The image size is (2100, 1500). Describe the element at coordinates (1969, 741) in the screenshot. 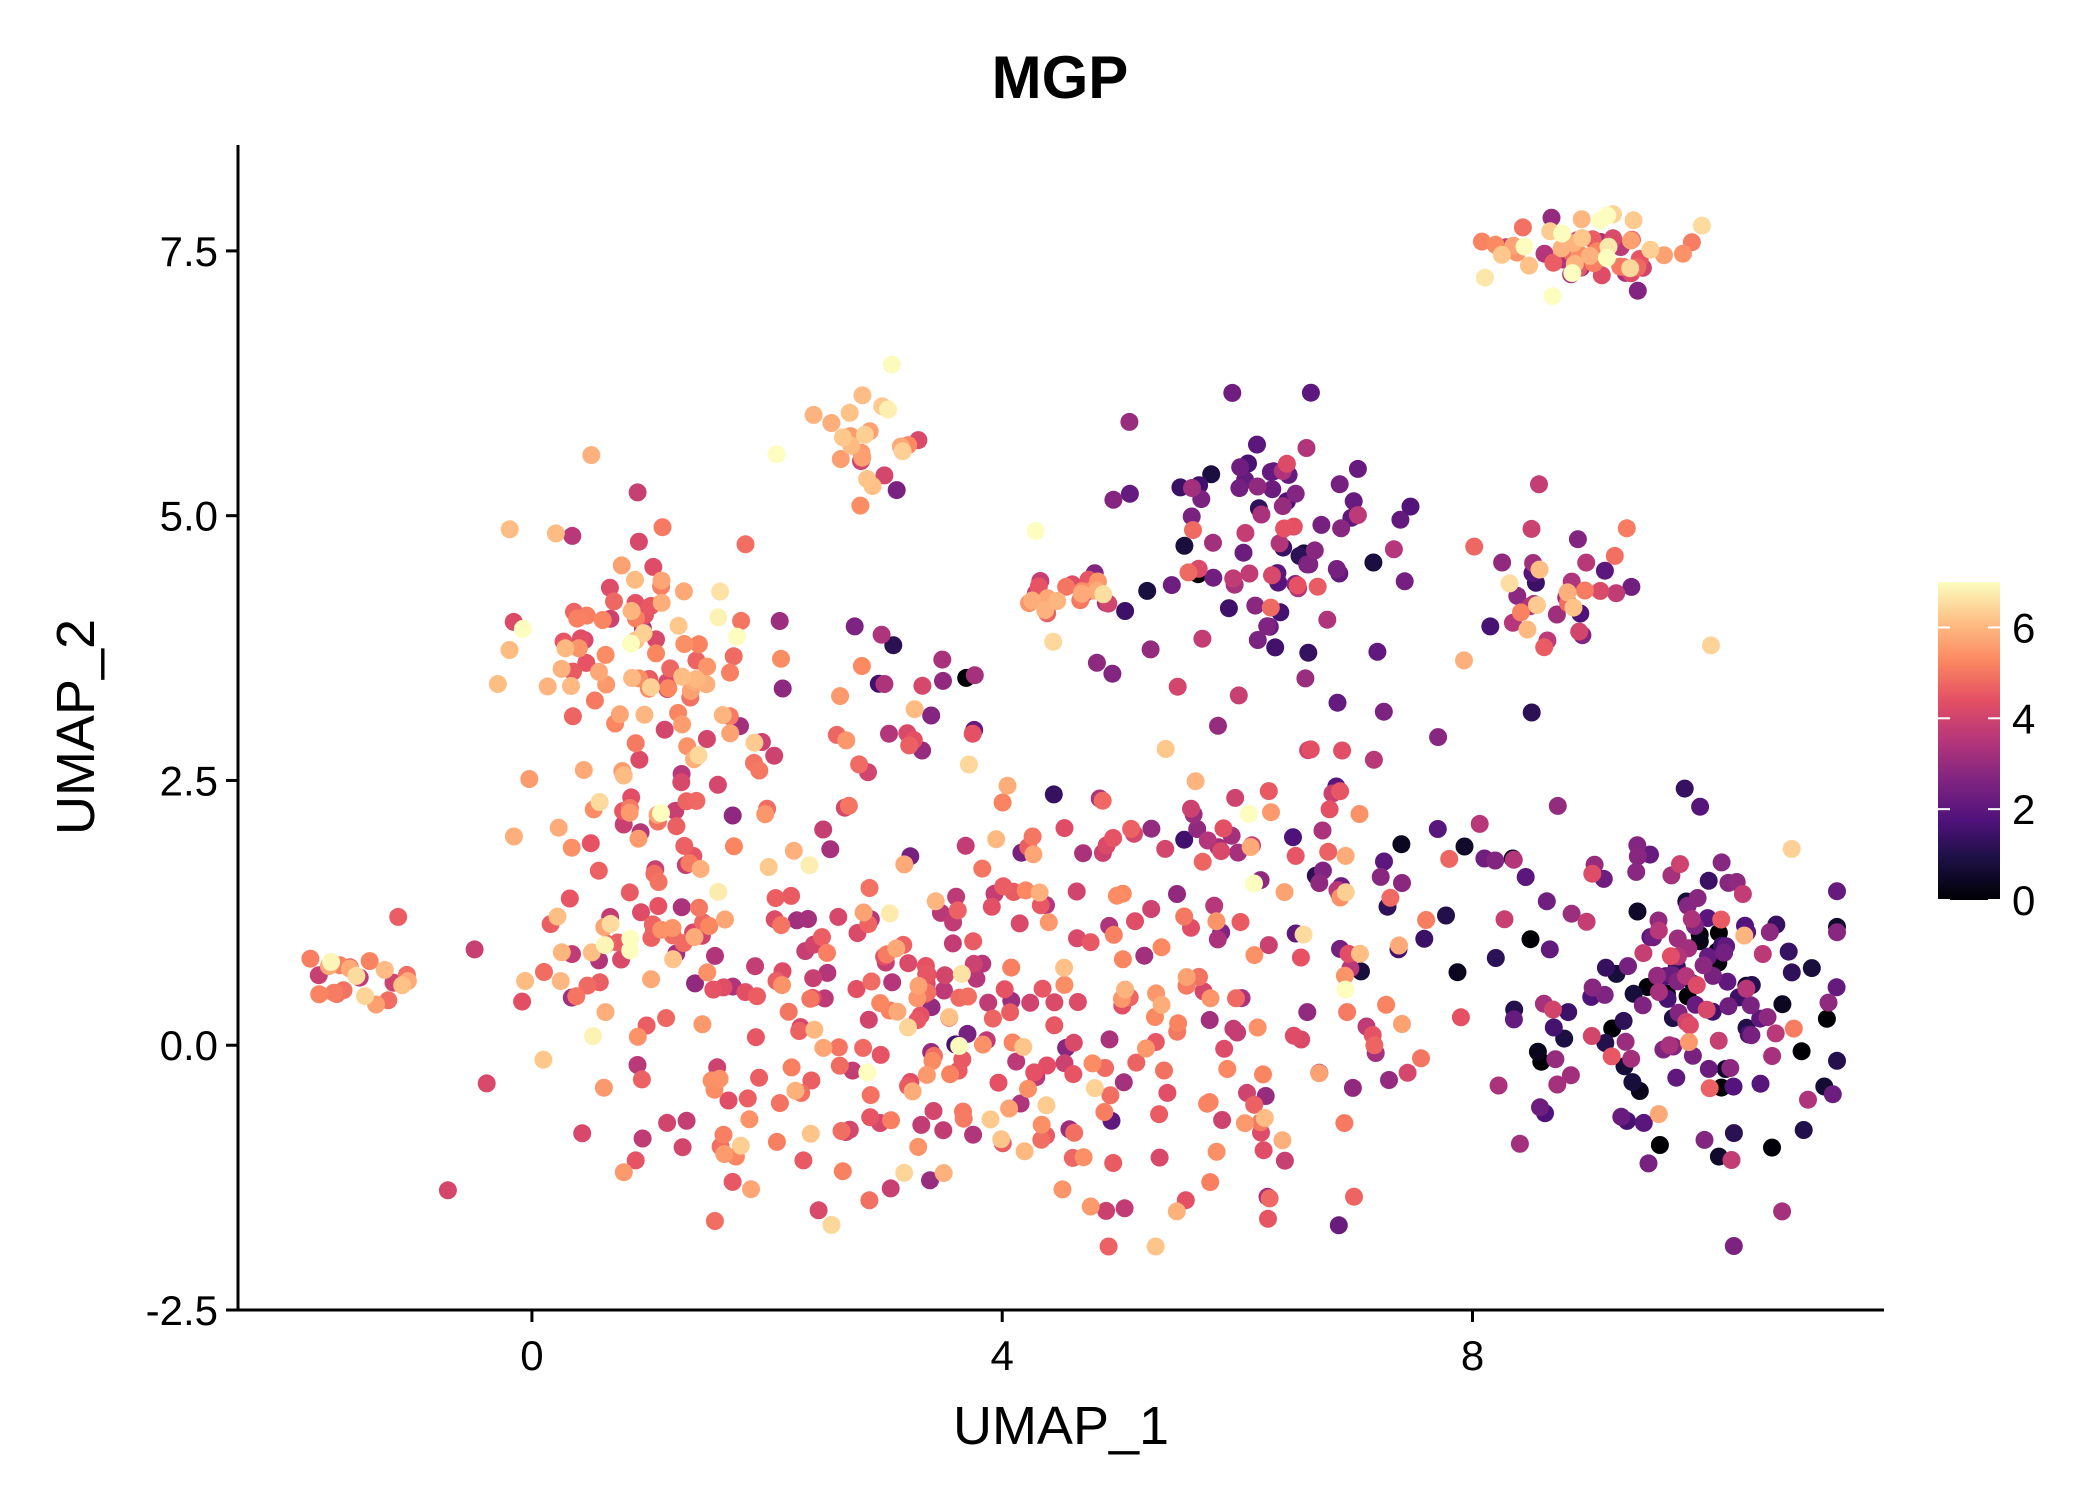

I see `colorbar-gradient` at that location.